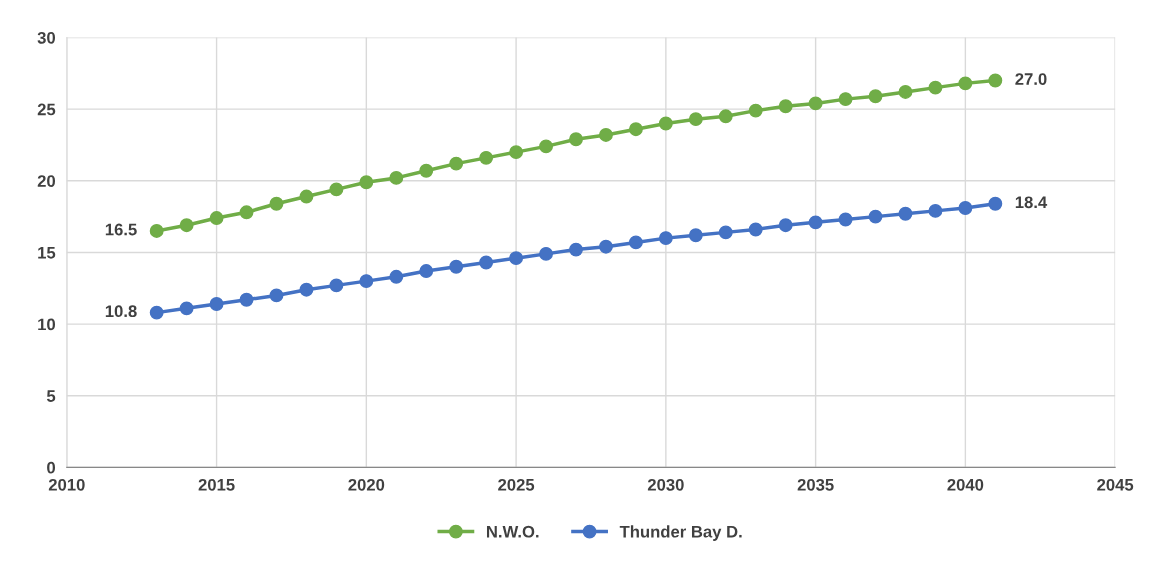 Image resolution: width=1152 pixels, height=577 pixels. What do you see at coordinates (46, 181) in the screenshot?
I see `y-tick-label: 20` at bounding box center [46, 181].